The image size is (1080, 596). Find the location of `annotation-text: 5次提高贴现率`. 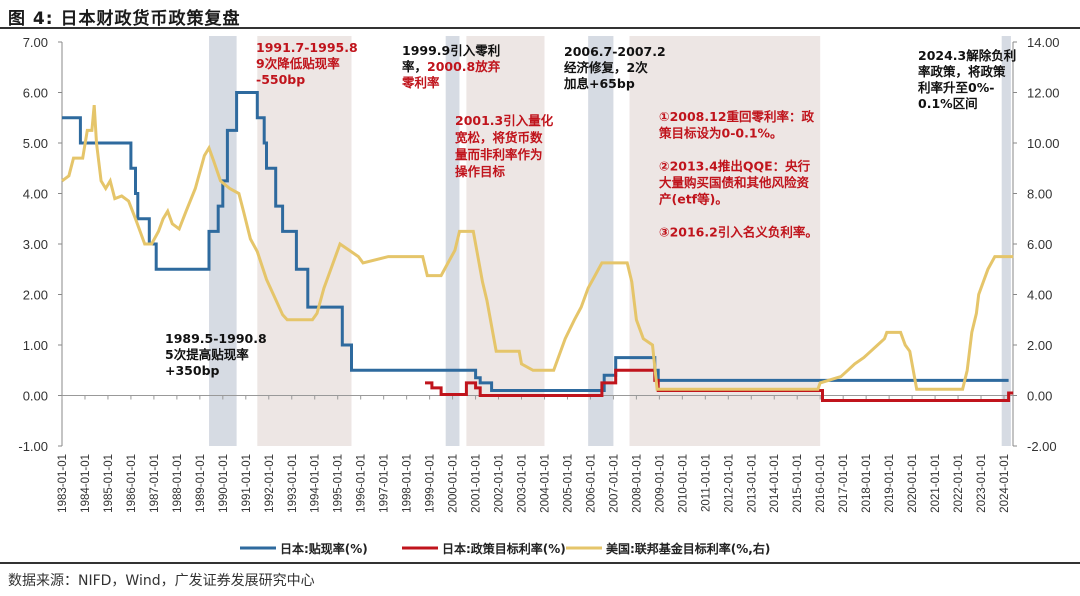

annotation-text: 5次提高贴现率 is located at coordinates (207, 354).